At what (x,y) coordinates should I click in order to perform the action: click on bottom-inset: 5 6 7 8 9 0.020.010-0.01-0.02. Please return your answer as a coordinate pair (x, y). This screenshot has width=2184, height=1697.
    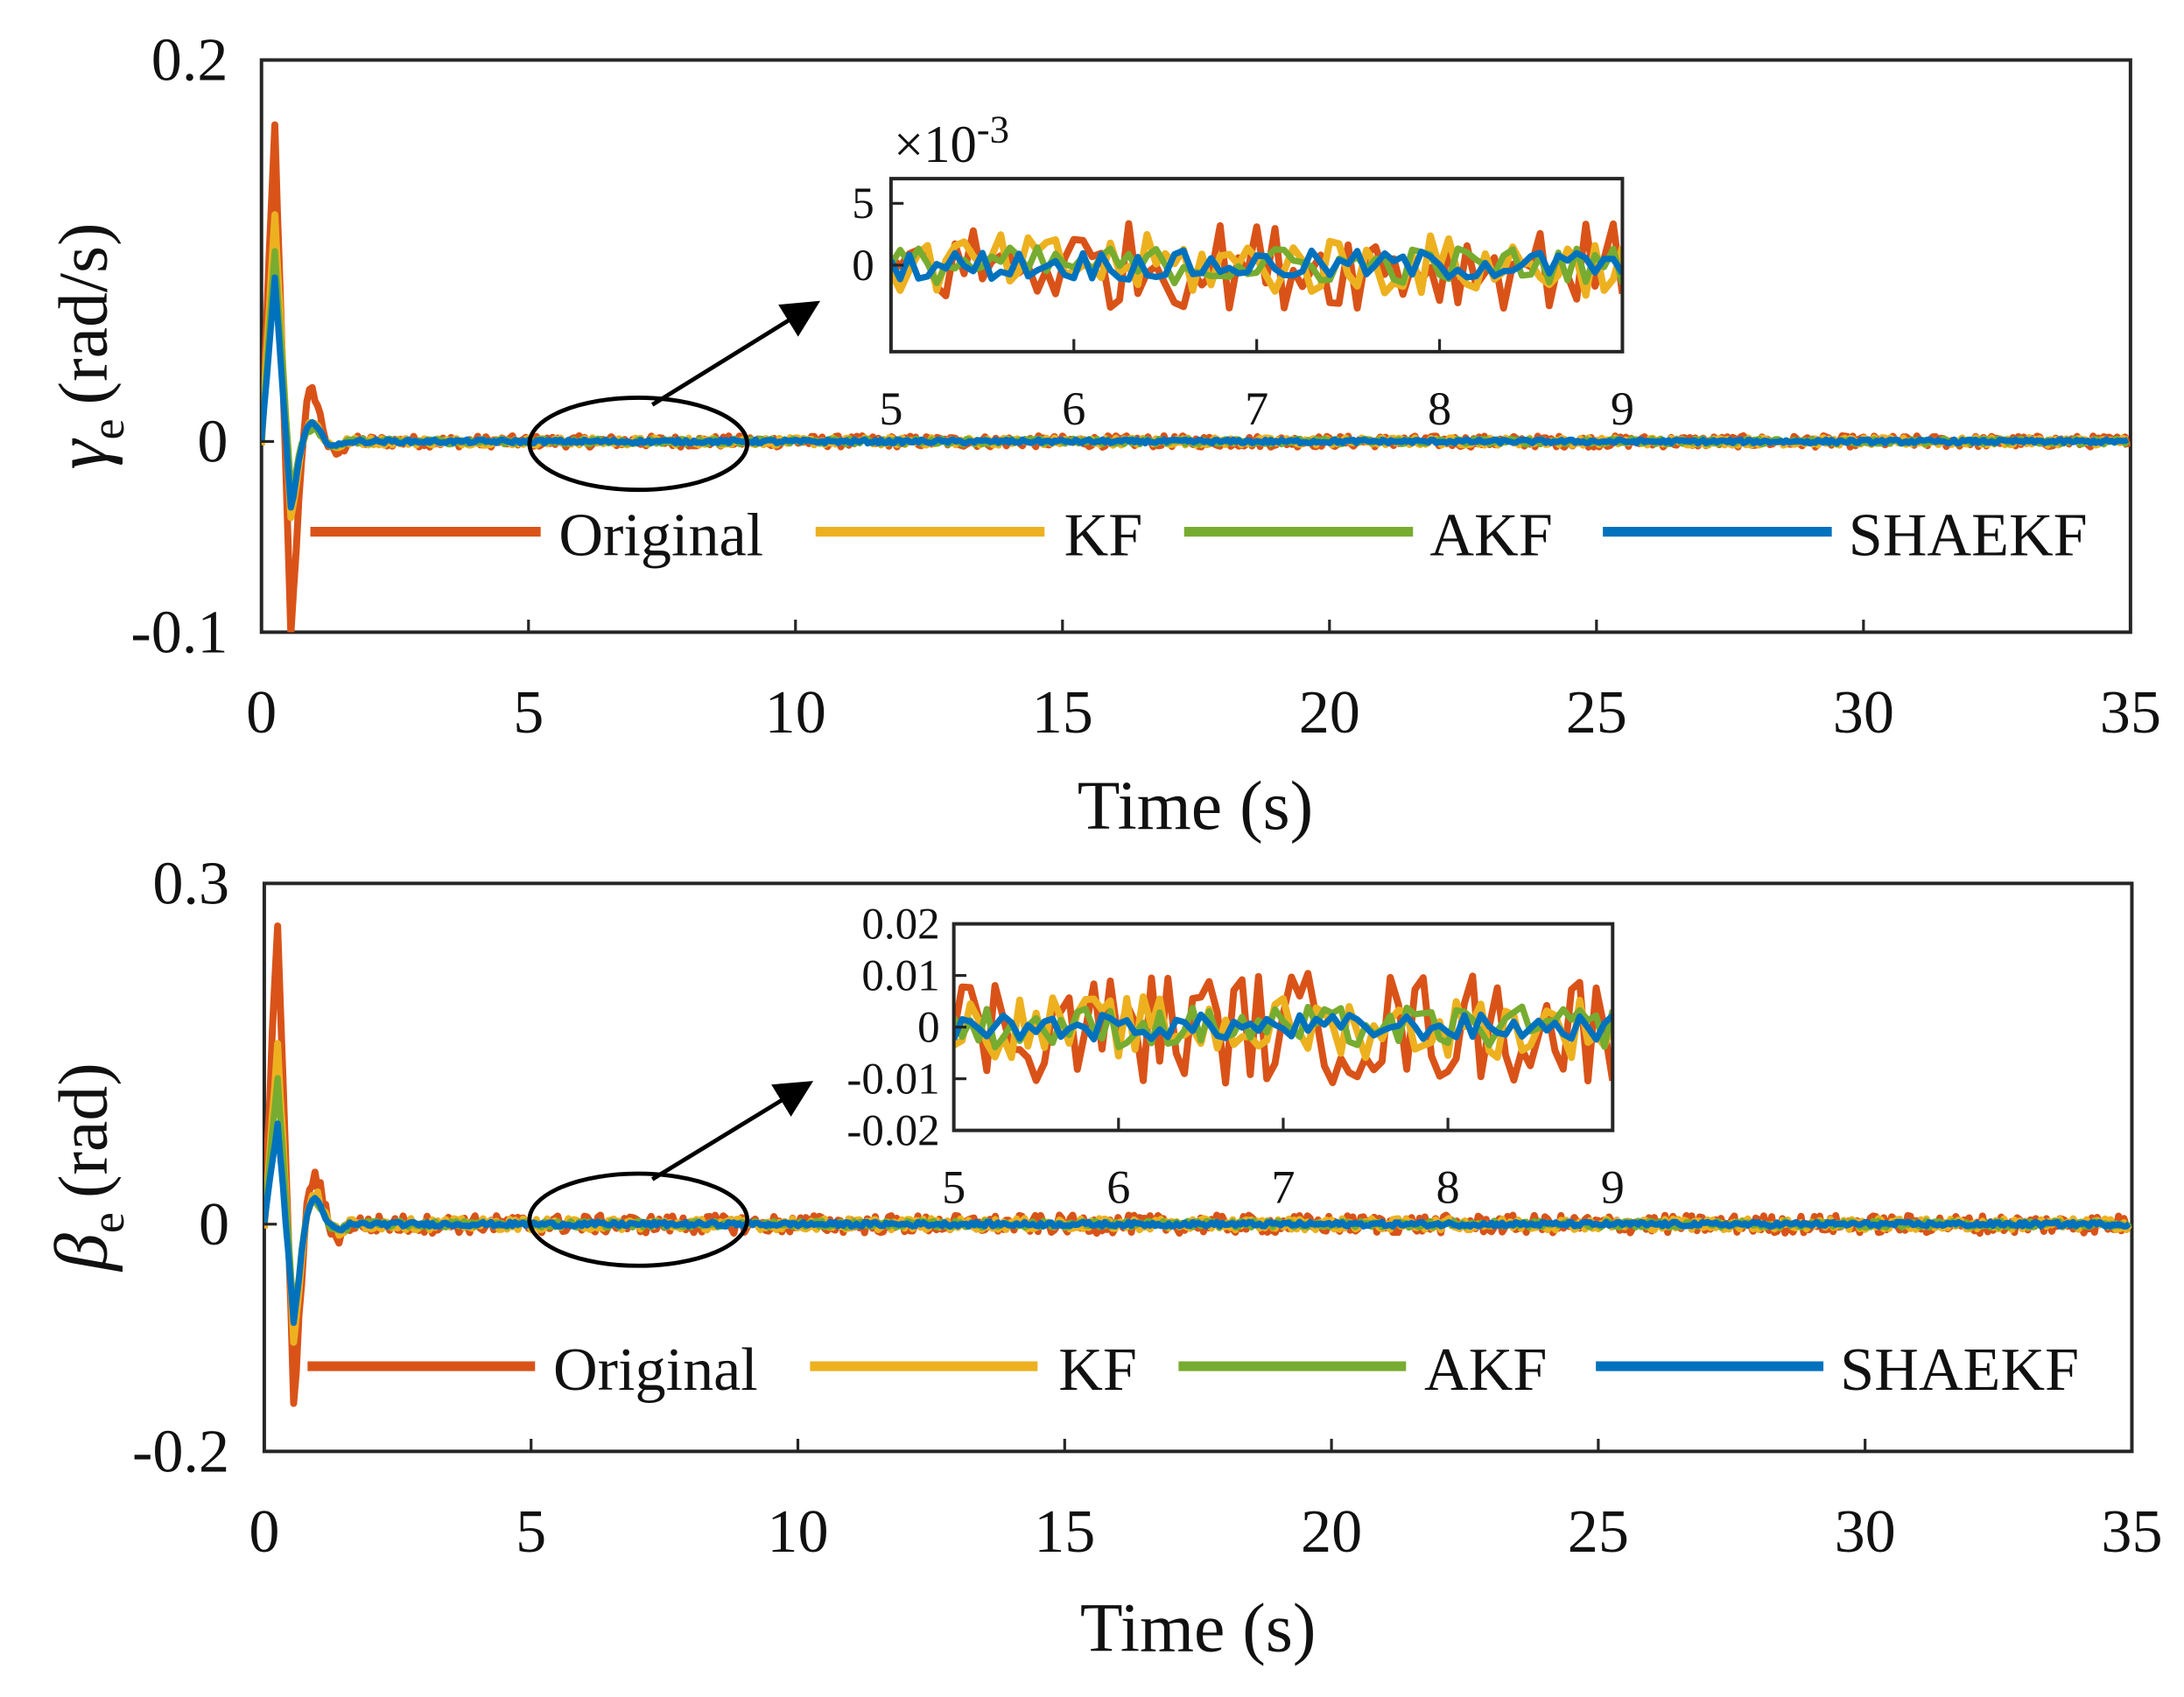
    Looking at the image, I should click on (1235, 1056).